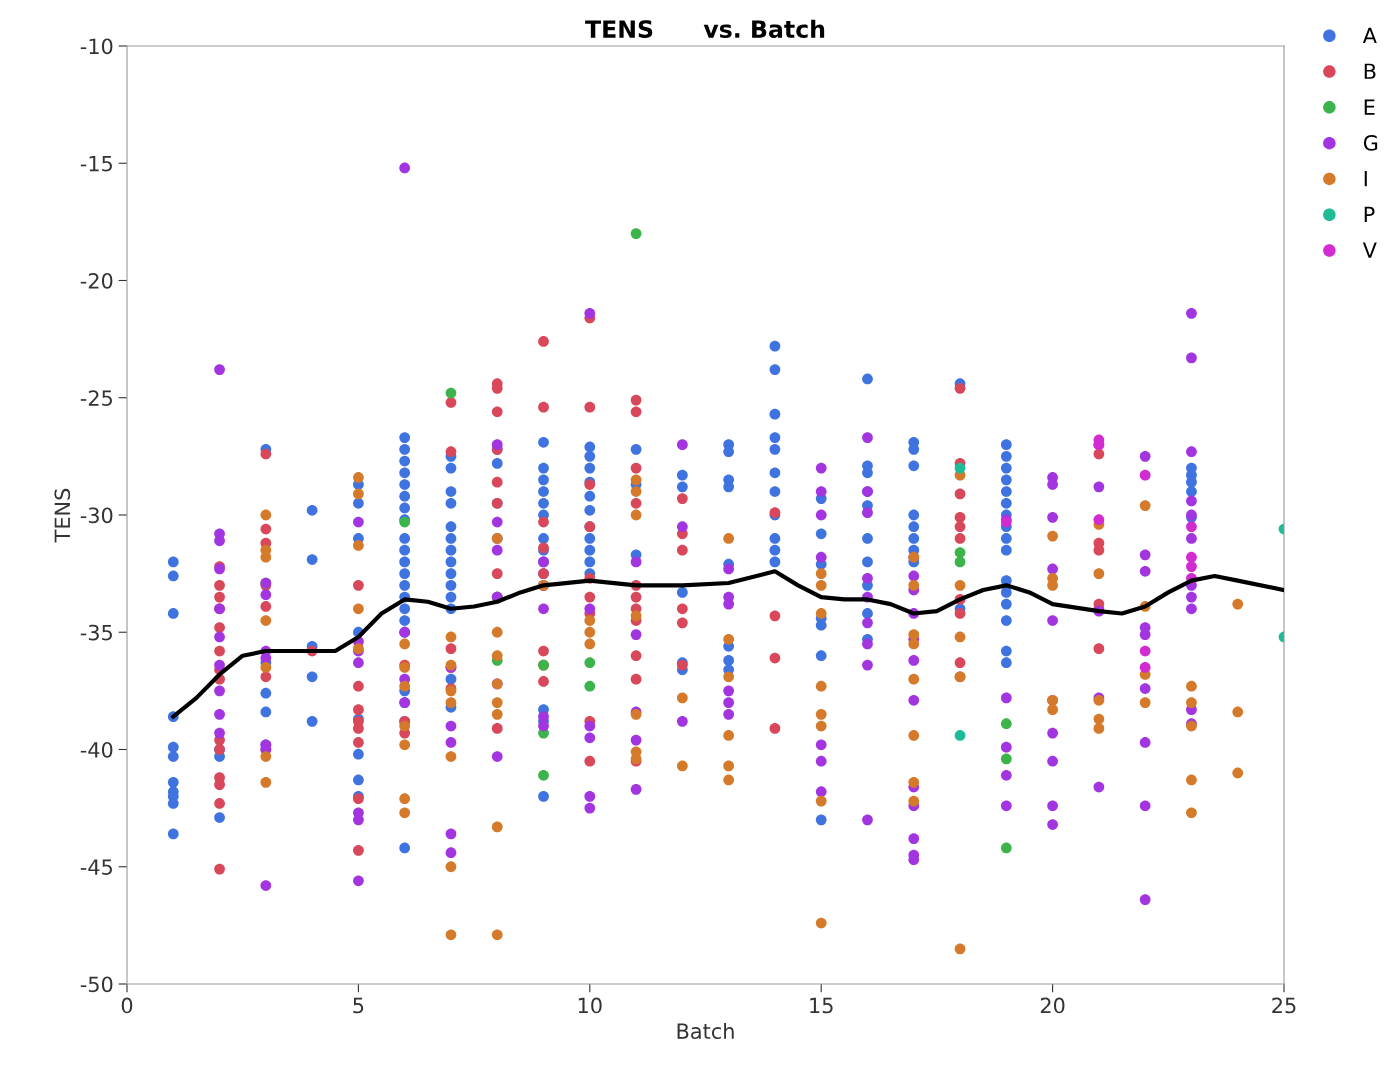 This screenshot has width=1385, height=1071. I want to click on x-axis-title: Batch, so click(705, 1031).